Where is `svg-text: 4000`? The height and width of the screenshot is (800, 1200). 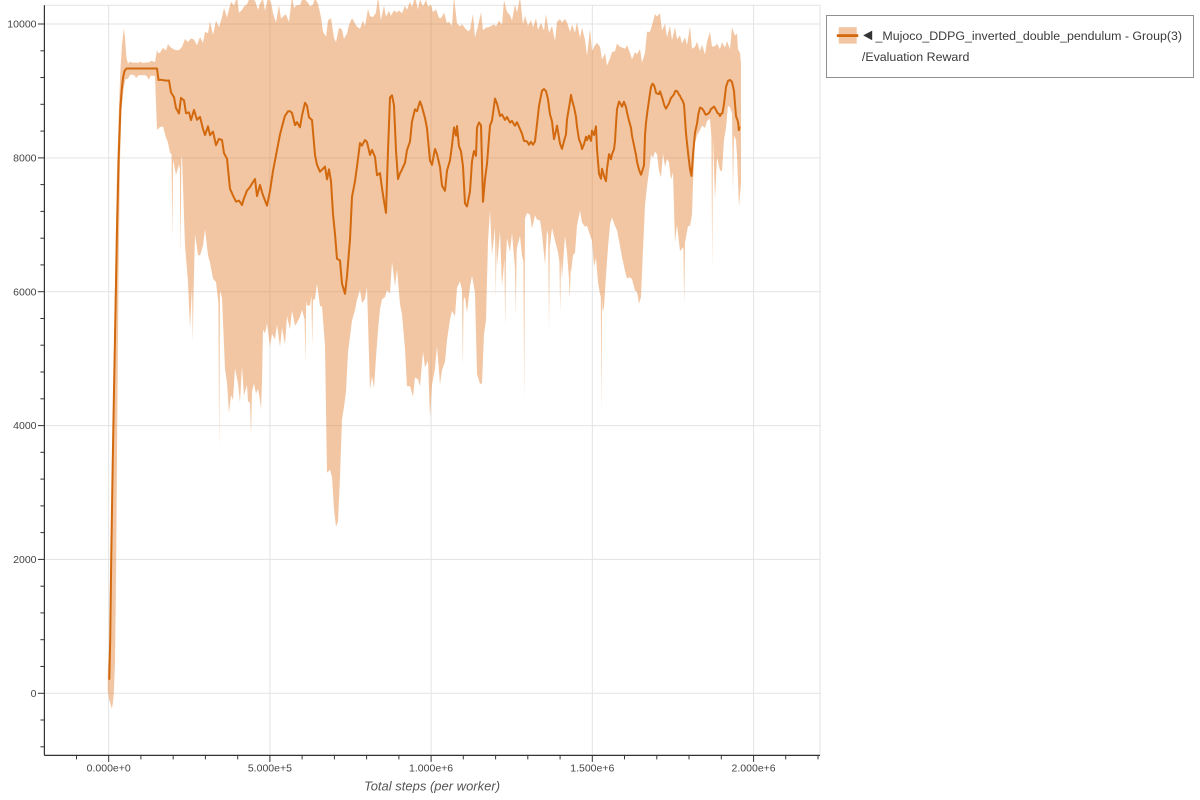
svg-text: 4000 is located at coordinates (25, 426).